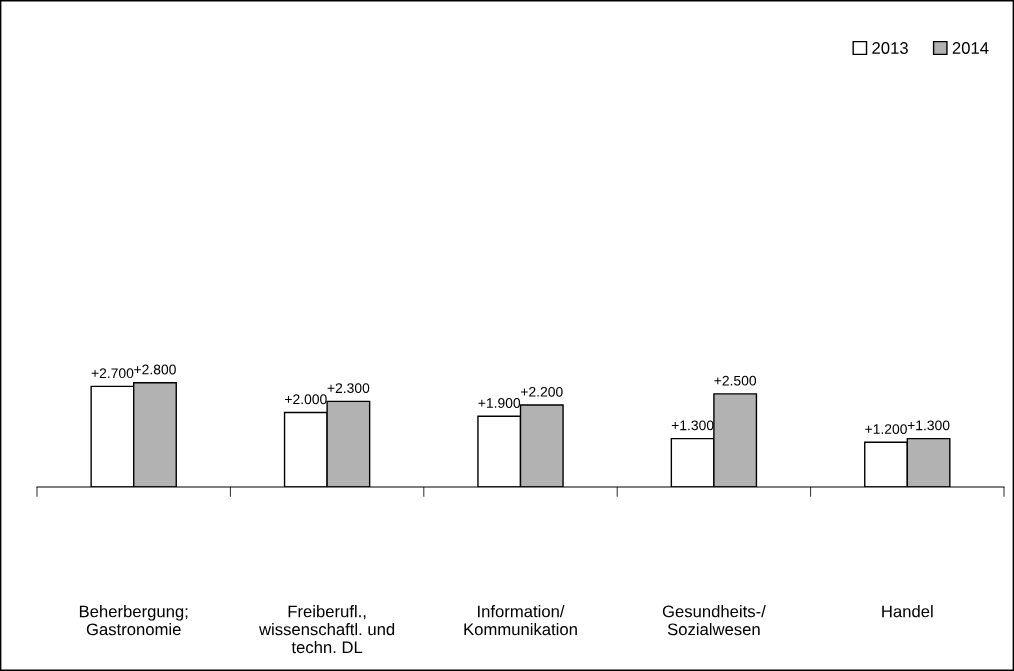  What do you see at coordinates (890, 48) in the screenshot?
I see `legend-label: 2013` at bounding box center [890, 48].